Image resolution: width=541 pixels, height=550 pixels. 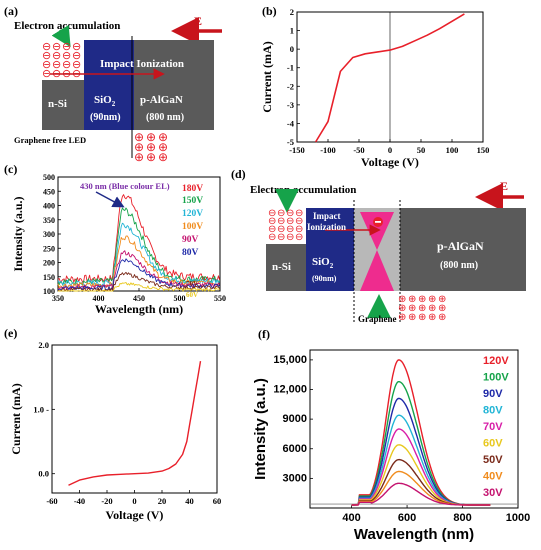 What do you see at coordinates (192, 189) in the screenshot?
I see `chart-c-legend-180V: 180V` at bounding box center [192, 189].